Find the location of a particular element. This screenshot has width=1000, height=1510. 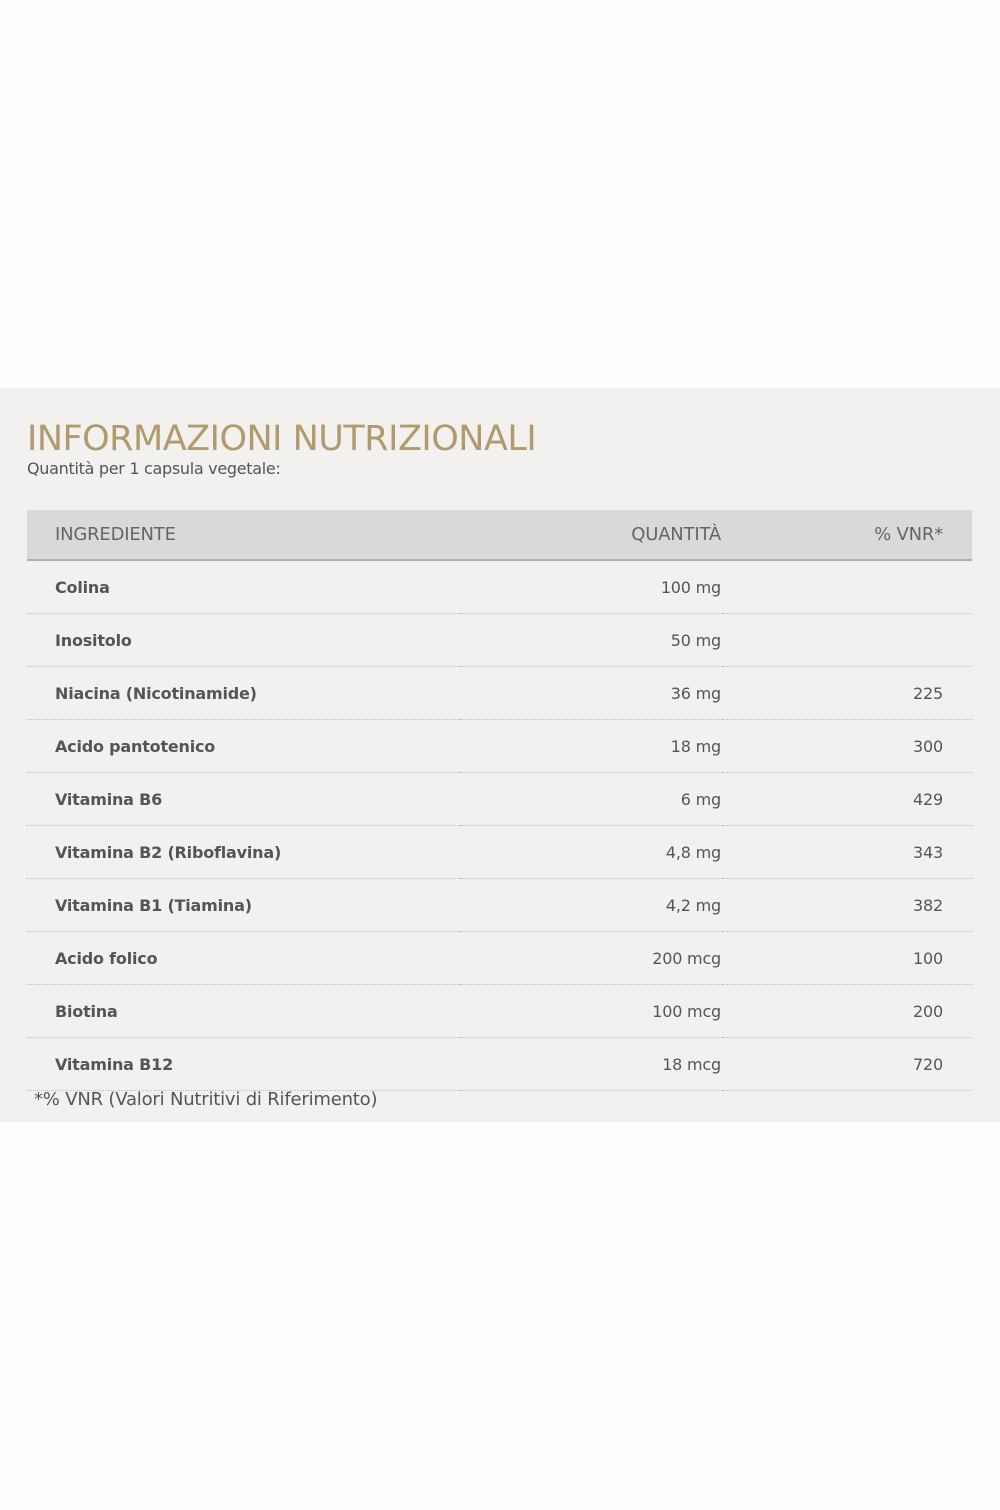

table-row: Vitamina B12 18 mcg 720 is located at coordinates (499, 1064).